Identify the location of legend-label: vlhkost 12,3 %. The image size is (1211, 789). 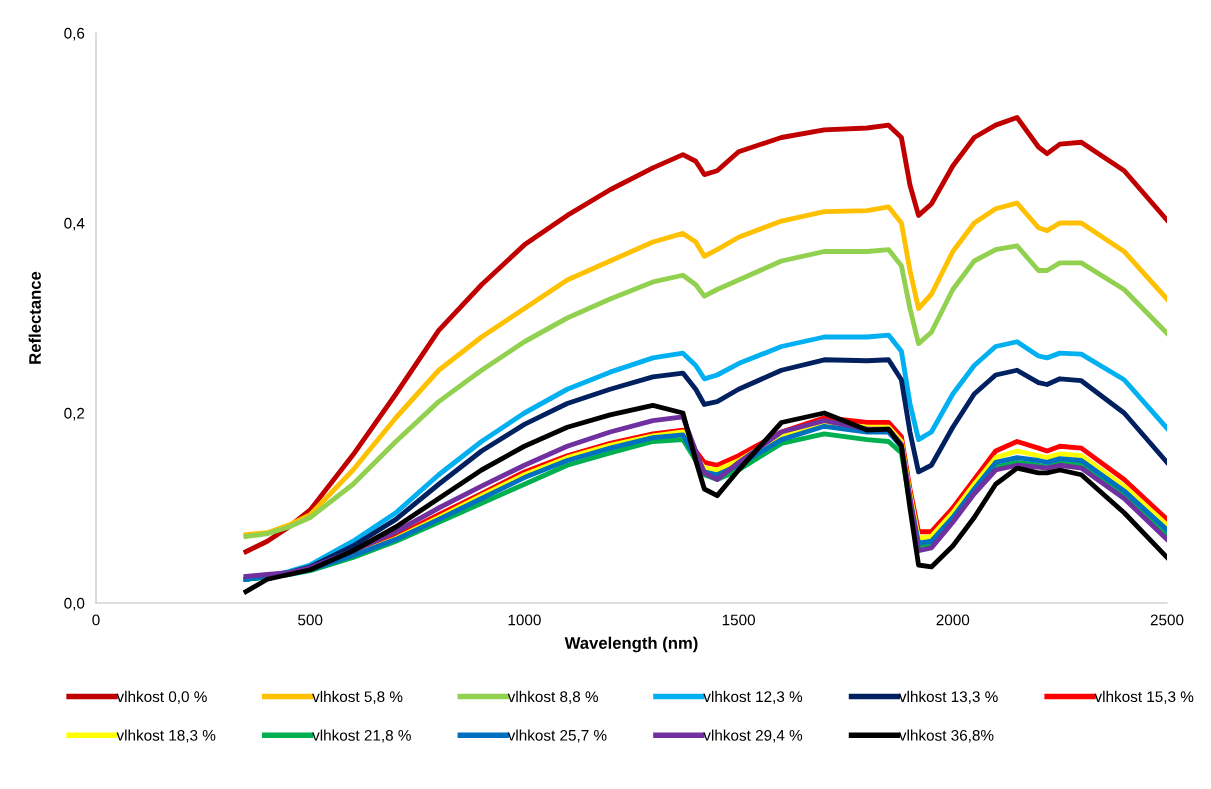
(753, 697).